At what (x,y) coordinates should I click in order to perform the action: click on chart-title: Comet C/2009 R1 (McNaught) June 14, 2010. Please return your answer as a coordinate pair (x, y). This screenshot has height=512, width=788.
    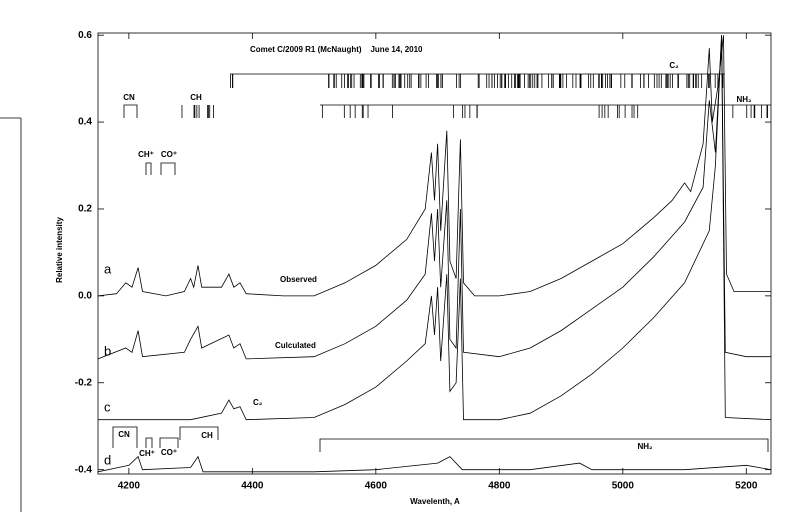
    Looking at the image, I should click on (336, 49).